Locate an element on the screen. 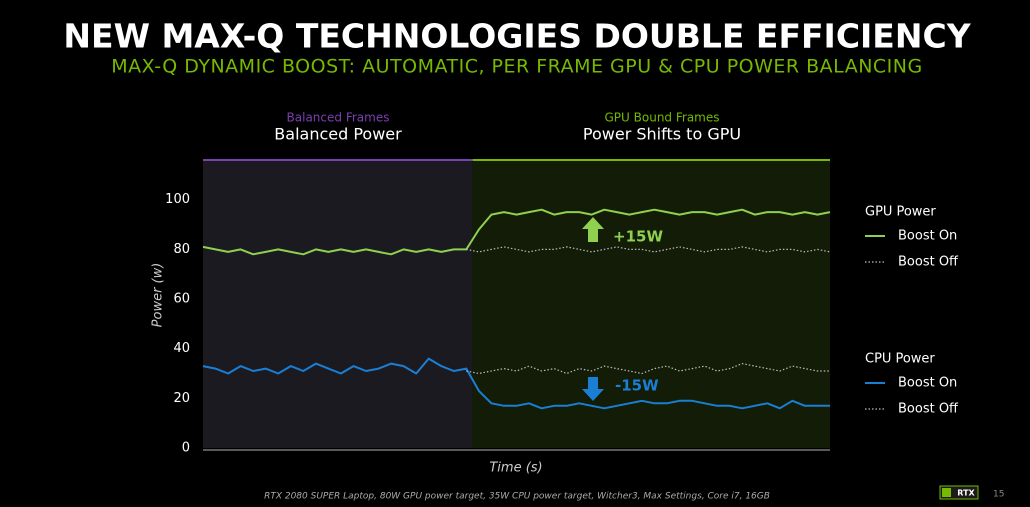 This screenshot has width=1030, height=507. y-tick-label: 80 is located at coordinates (181, 249).